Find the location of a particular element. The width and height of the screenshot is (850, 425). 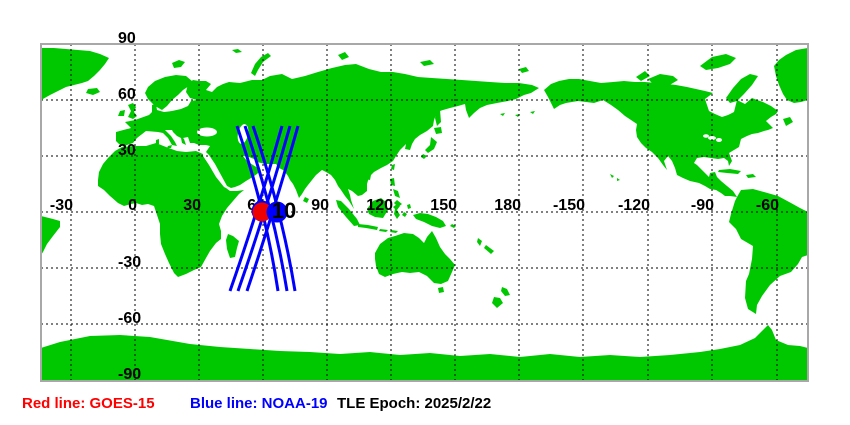

longitude-tick-label: -120 is located at coordinates (634, 205).